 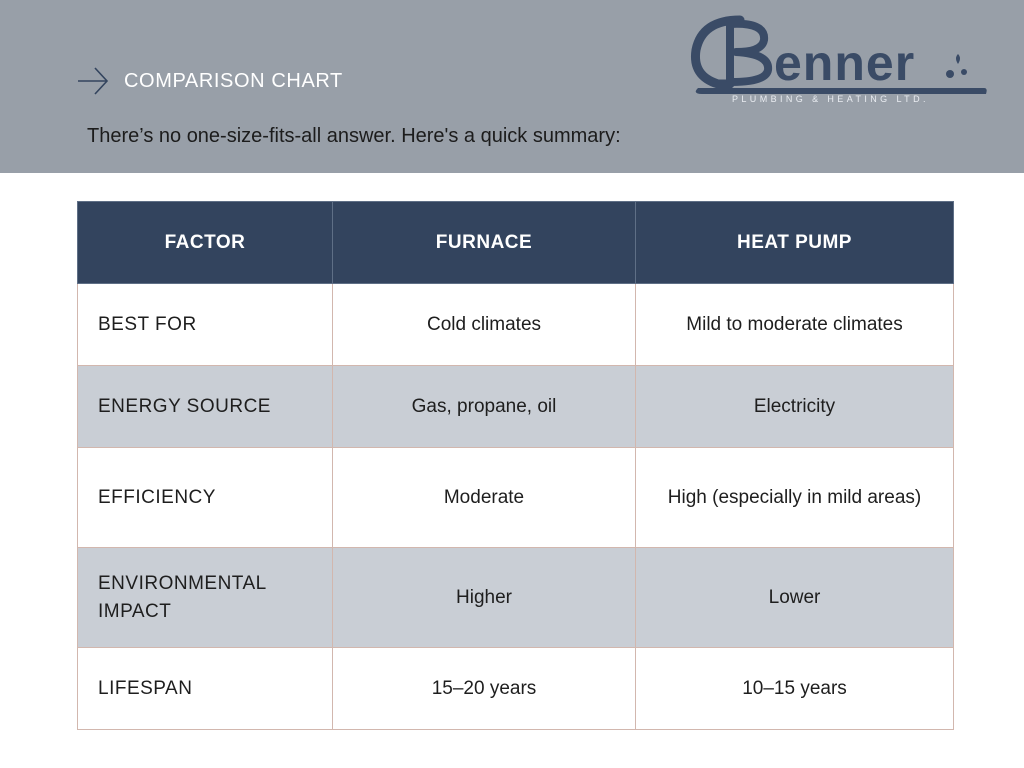 I want to click on furnace-cell: Cold climates, so click(x=484, y=324).